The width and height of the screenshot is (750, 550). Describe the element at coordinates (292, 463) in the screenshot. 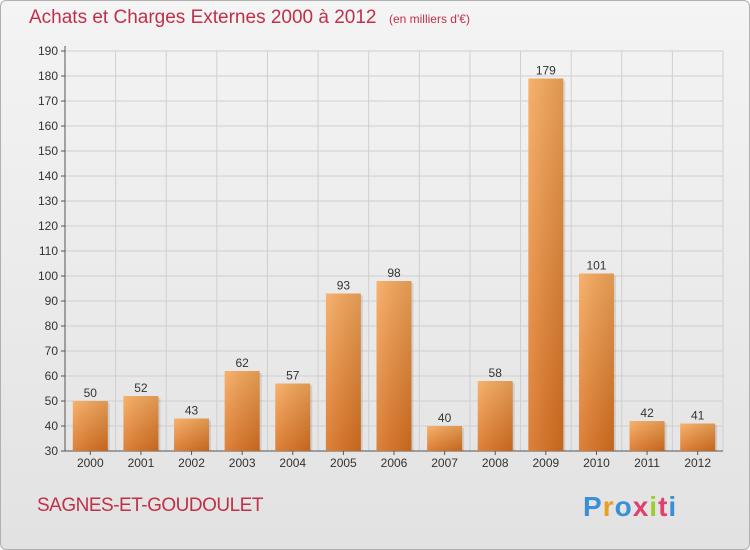

I see `x-tick-label: 2004` at that location.